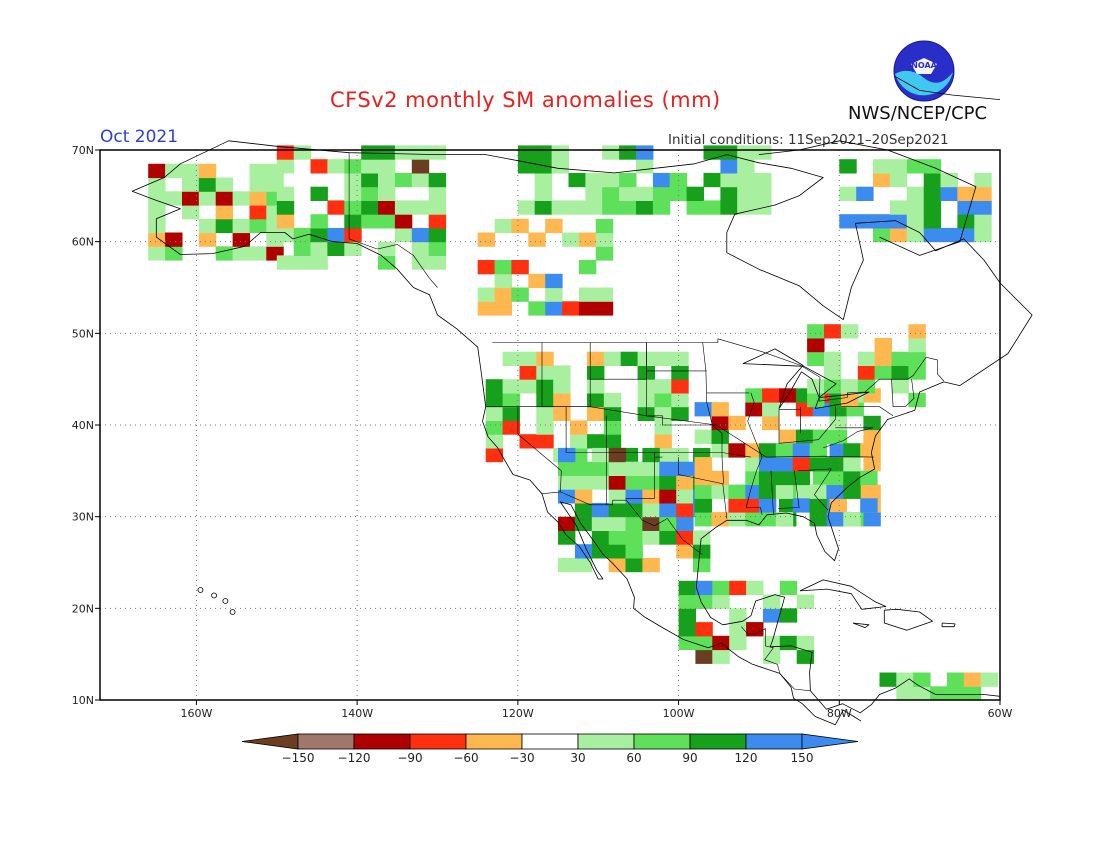 Image resolution: width=1100 pixels, height=850 pixels. I want to click on hawaii-island, so click(214, 595).